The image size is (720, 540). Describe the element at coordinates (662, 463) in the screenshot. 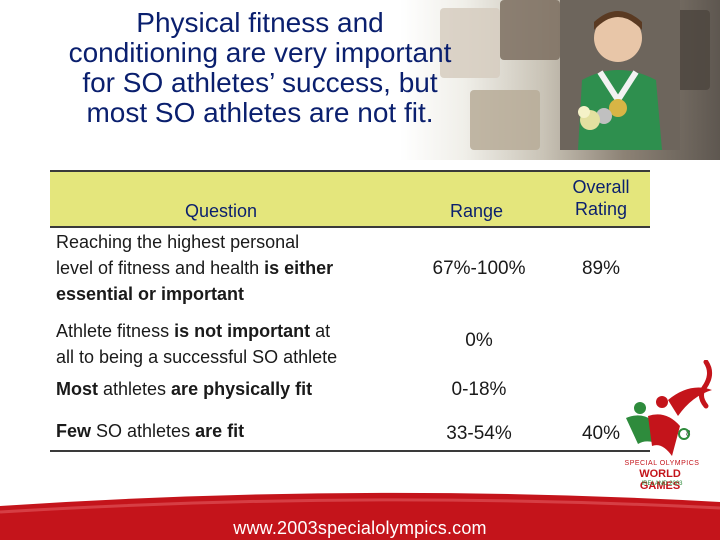

I see `logo-text: SPECIAL OLYMPICS` at that location.